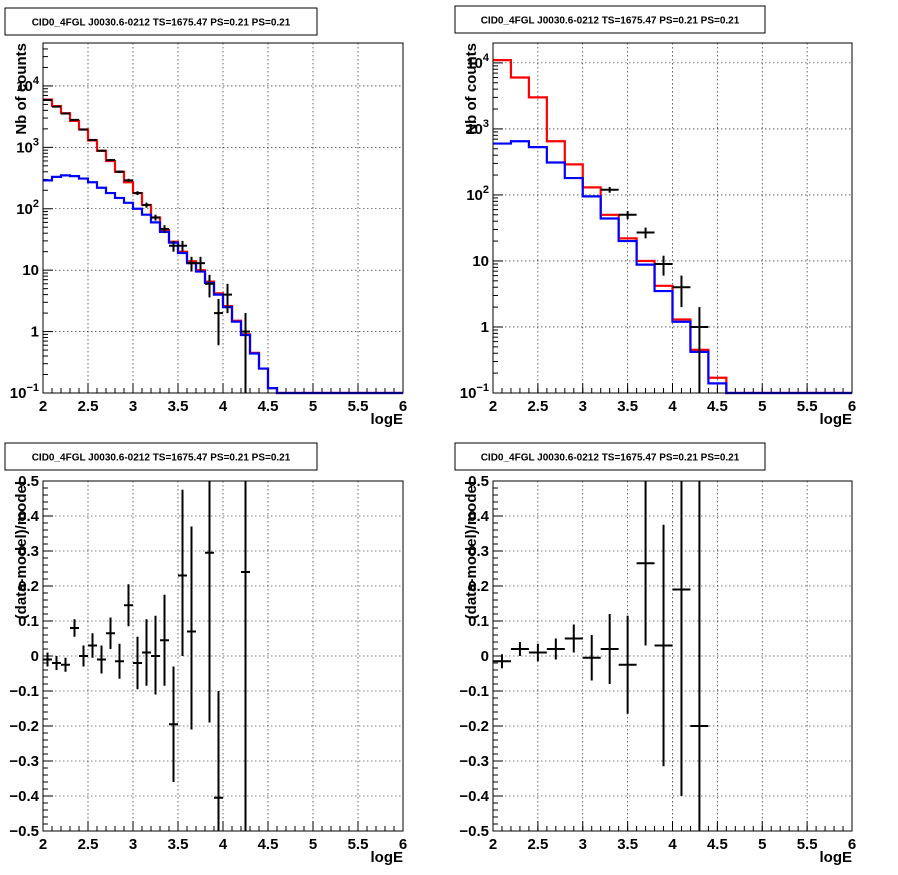  I want to click on y-axis-title: (data-model)/model, so click(471, 550).